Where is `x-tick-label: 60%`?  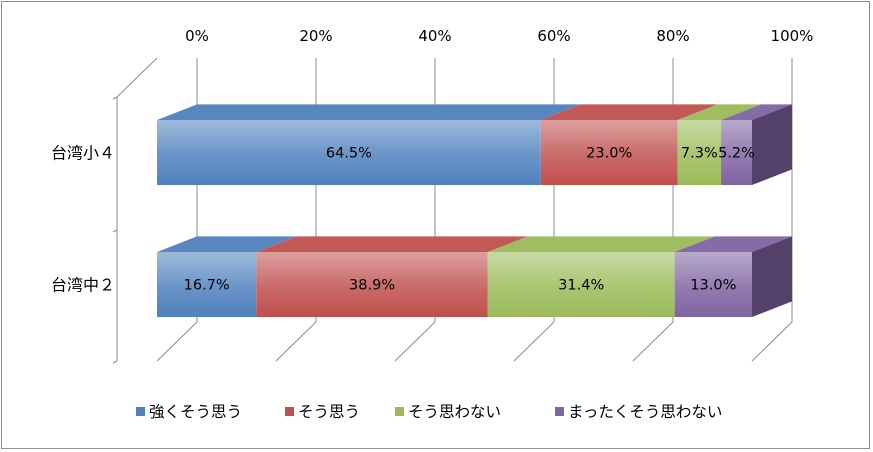 x-tick-label: 60% is located at coordinates (553, 36).